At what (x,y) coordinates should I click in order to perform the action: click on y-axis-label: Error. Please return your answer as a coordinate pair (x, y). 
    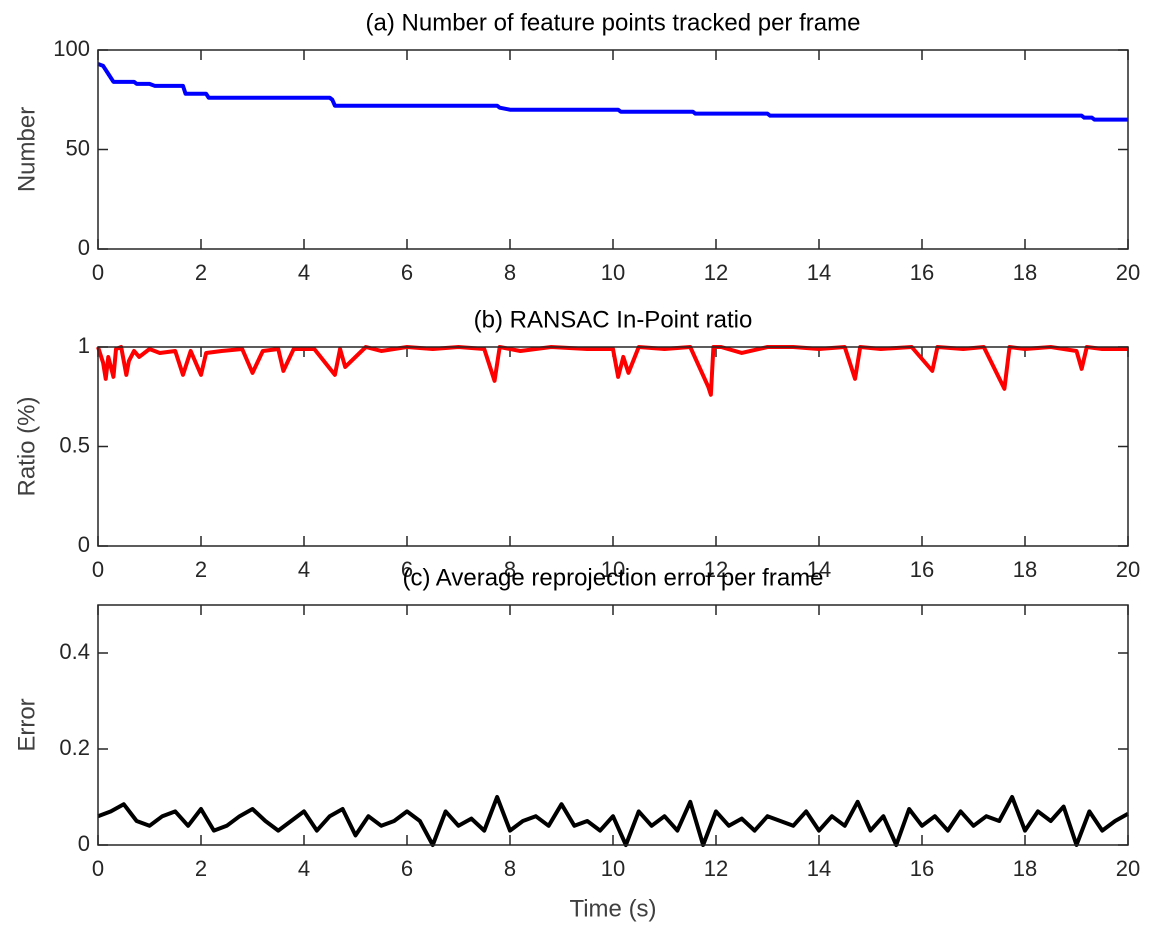
    Looking at the image, I should click on (26, 724).